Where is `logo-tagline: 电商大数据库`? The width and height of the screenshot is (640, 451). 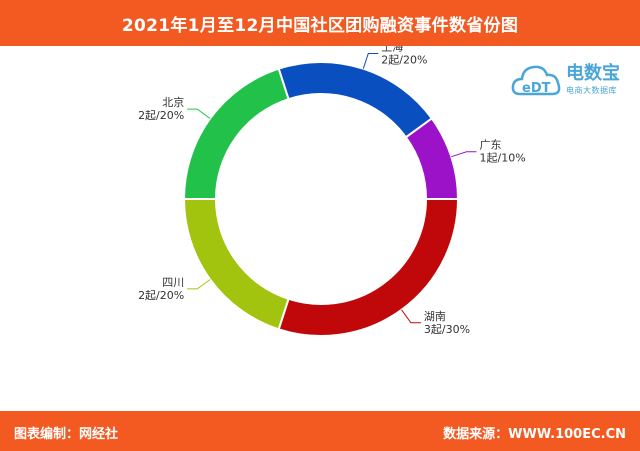 logo-tagline: 电商大数据库 is located at coordinates (591, 90).